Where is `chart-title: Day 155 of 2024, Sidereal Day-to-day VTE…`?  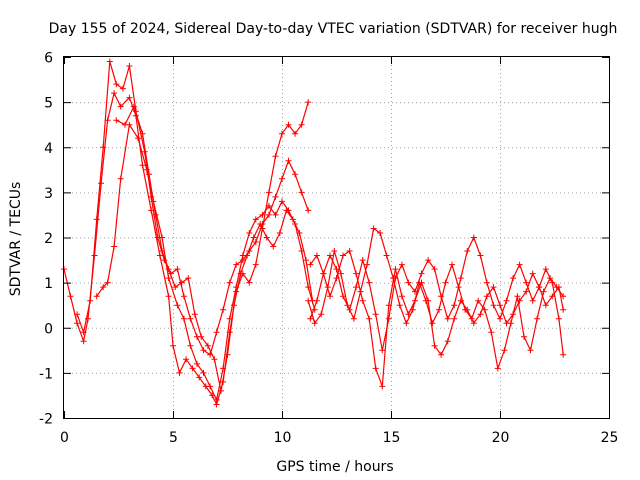
chart-title: Day 155 of 2024, Sidereal Day-to-day VTE… is located at coordinates (333, 29).